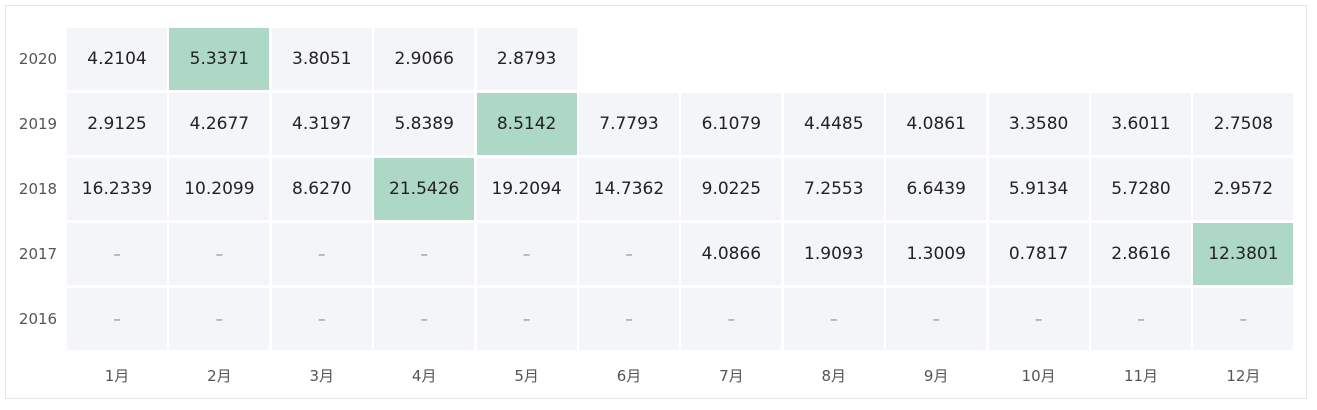  Describe the element at coordinates (38, 254) in the screenshot. I see `row-label: 2017` at that location.